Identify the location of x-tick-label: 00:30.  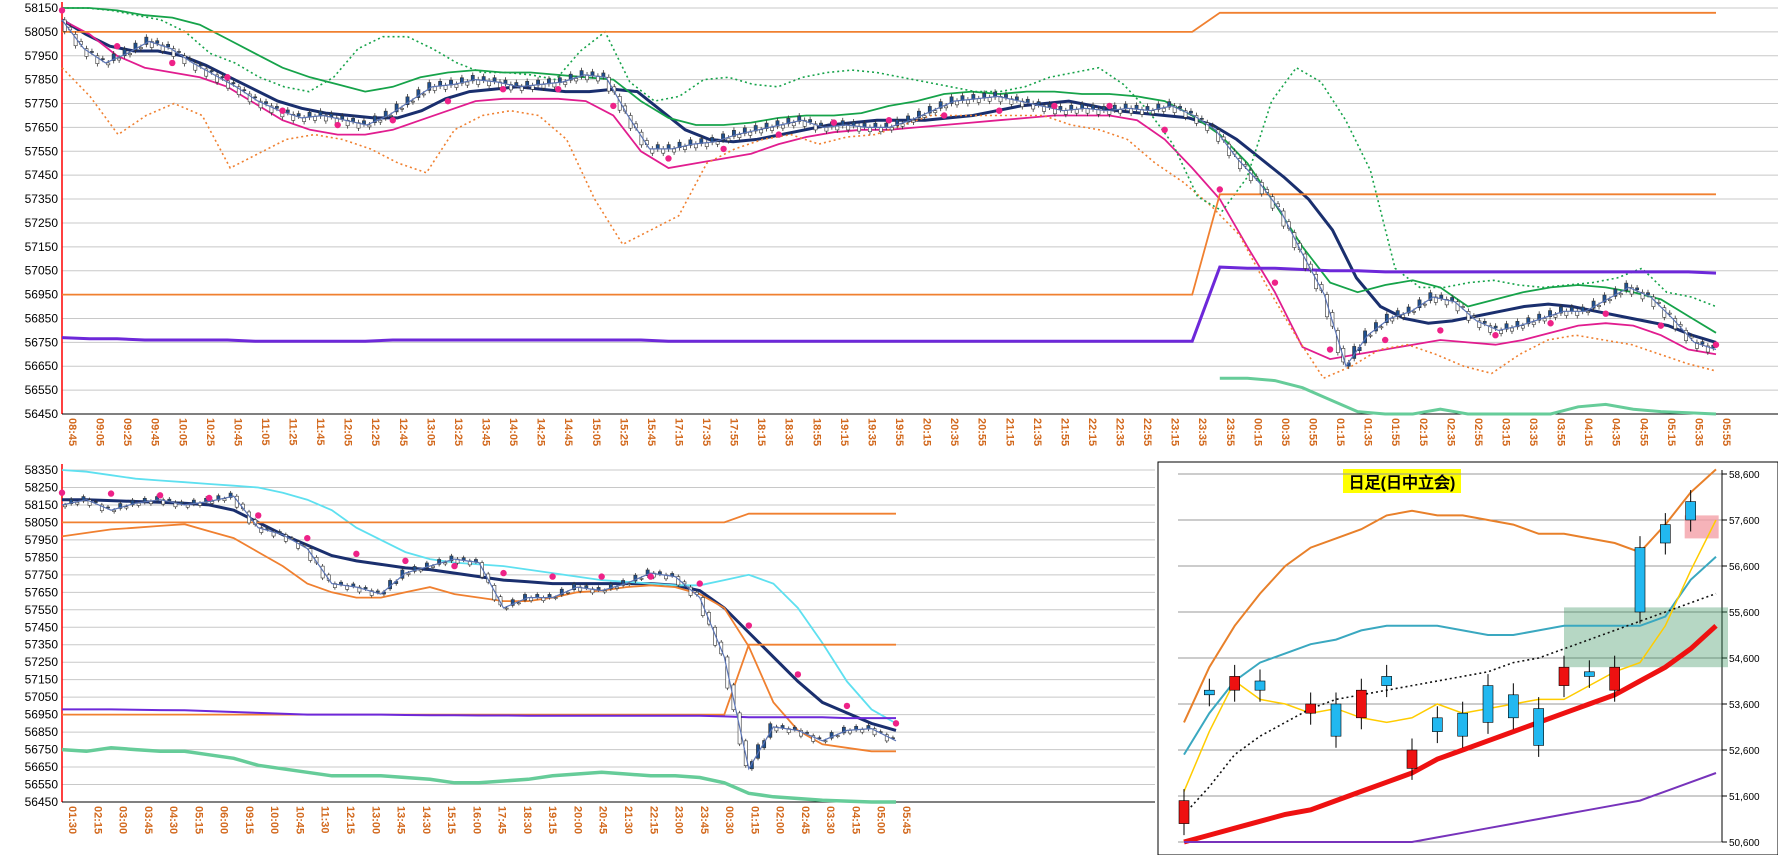
(729, 820).